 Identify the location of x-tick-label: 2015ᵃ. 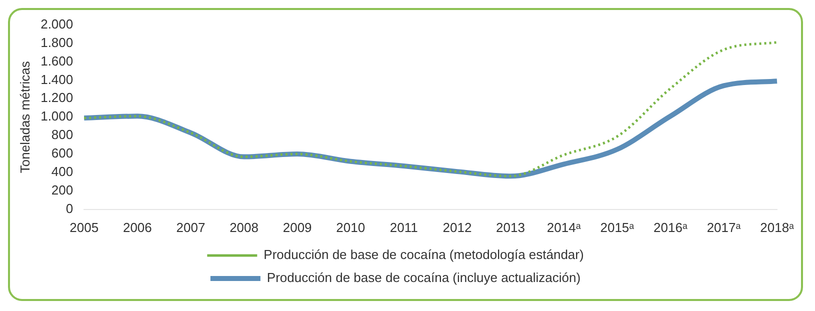
(617, 227).